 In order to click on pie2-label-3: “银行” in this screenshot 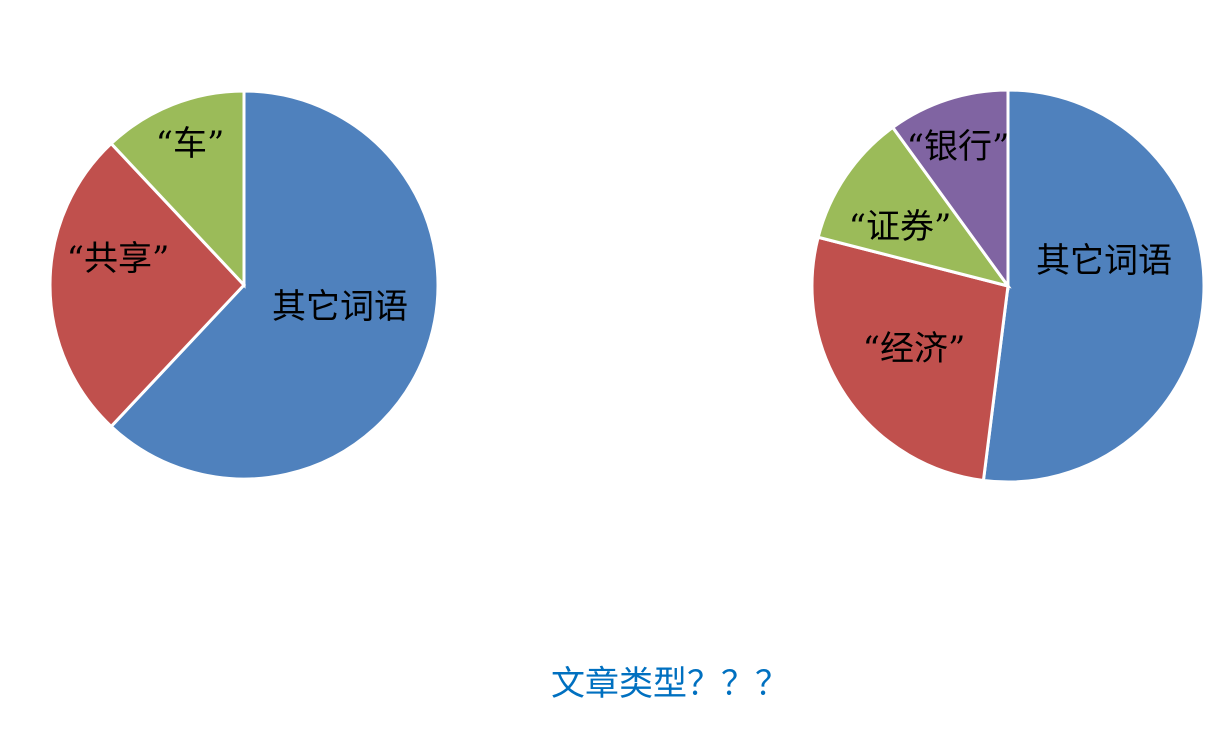, I will do `click(958, 147)`.